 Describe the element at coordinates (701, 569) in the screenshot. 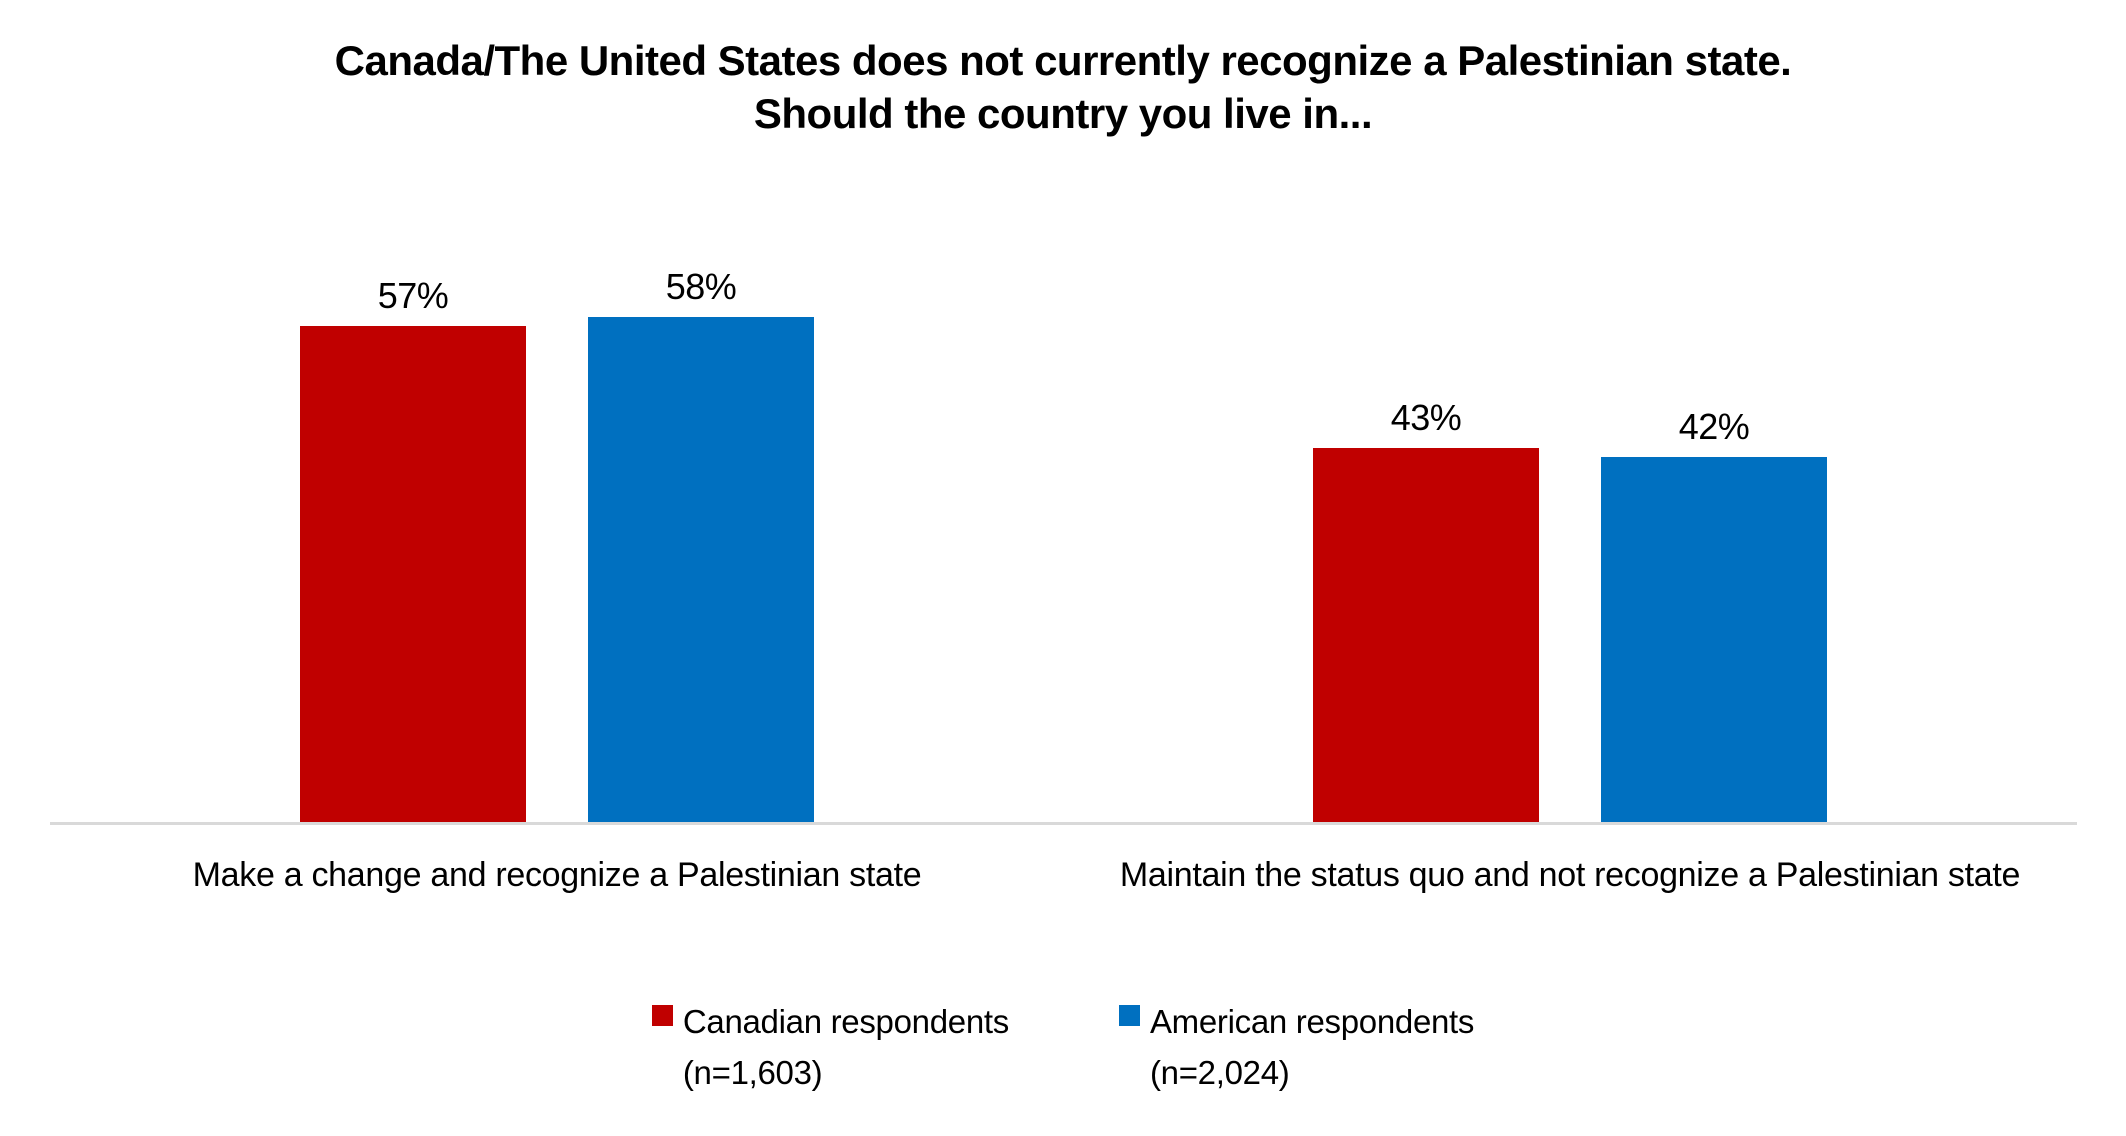

I see `bar-american-respondents-cat0` at that location.